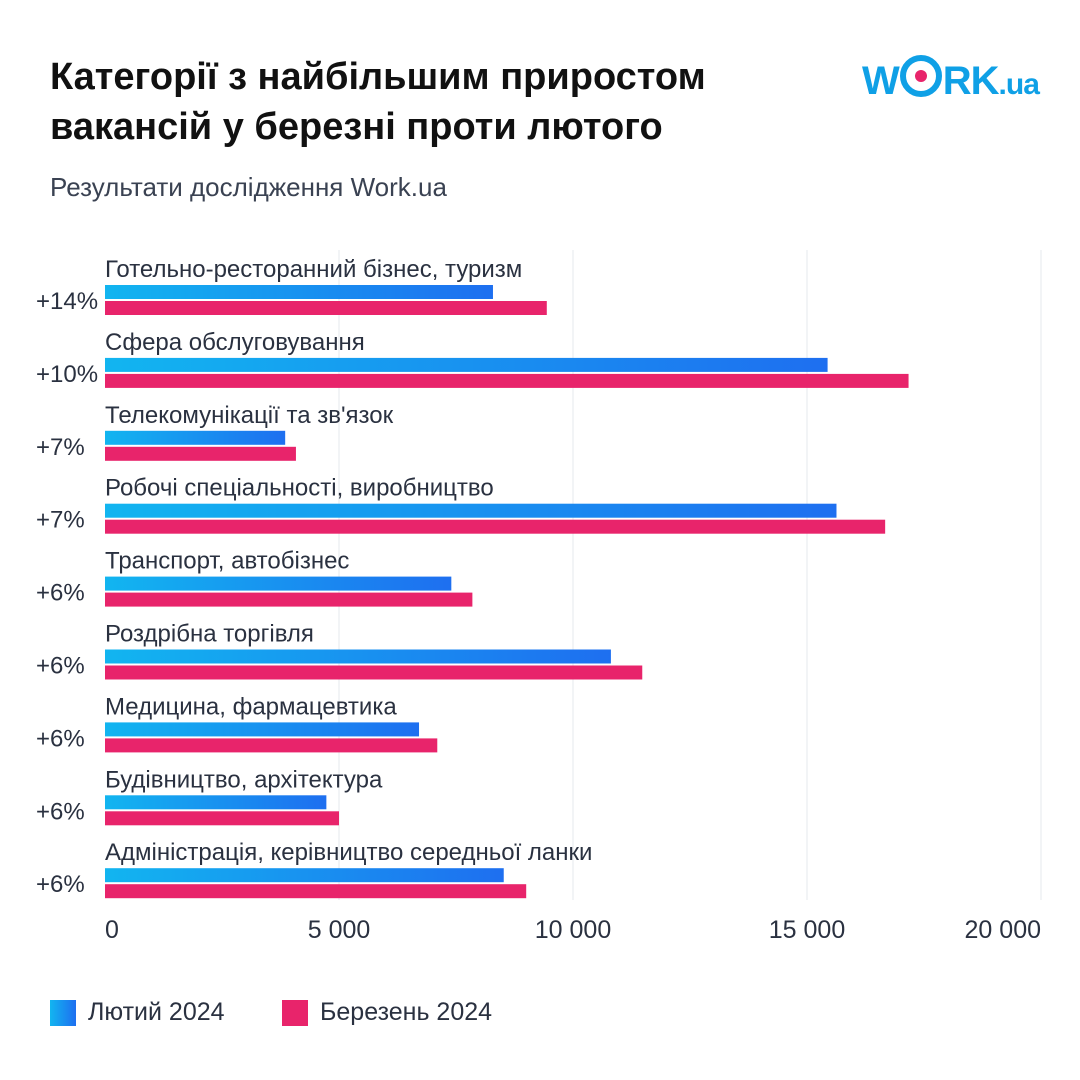 This screenshot has width=1080, height=1080. Describe the element at coordinates (67, 374) in the screenshot. I see `growth-label: +10%` at that location.